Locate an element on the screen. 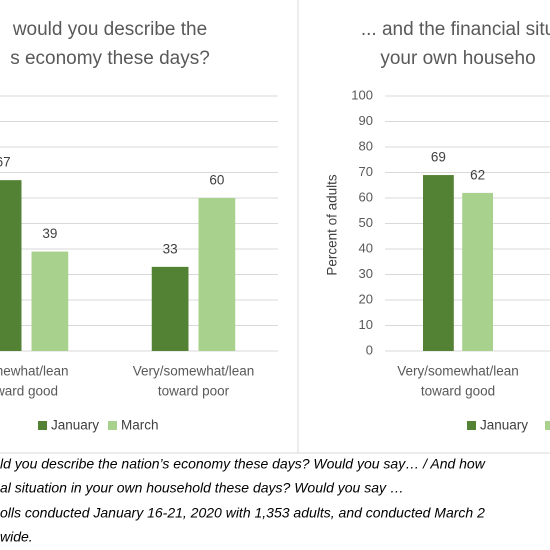 The image size is (550, 550). y-tick-label: 70 is located at coordinates (366, 171).